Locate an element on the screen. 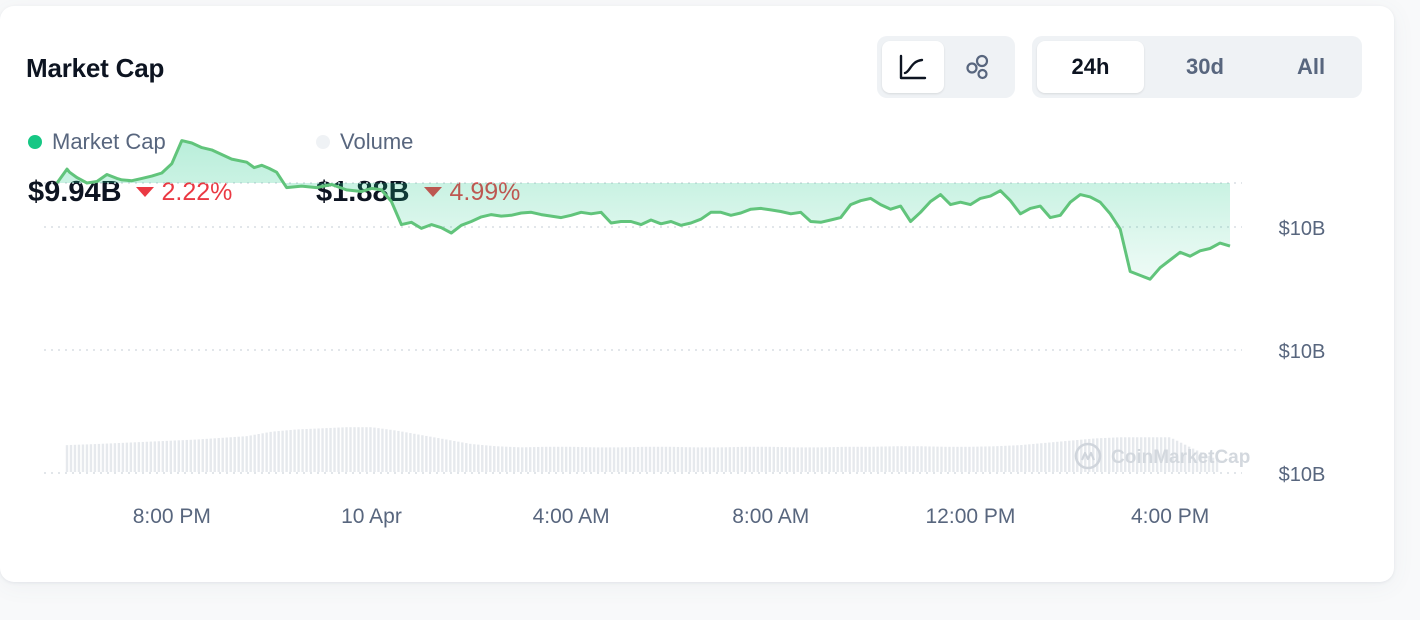  line-chart-button is located at coordinates (913, 67).